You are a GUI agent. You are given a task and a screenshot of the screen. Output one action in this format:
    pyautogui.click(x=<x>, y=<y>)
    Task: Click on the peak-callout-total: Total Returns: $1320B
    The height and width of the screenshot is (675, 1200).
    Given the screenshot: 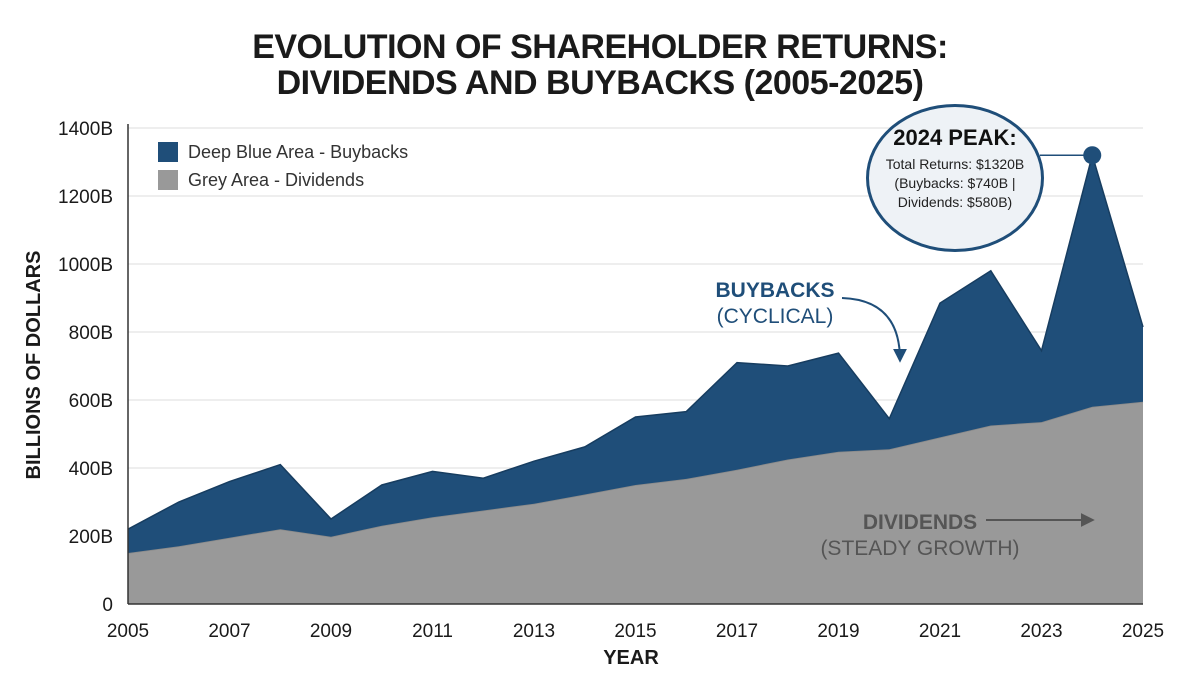 What is the action you would take?
    pyautogui.click(x=955, y=164)
    